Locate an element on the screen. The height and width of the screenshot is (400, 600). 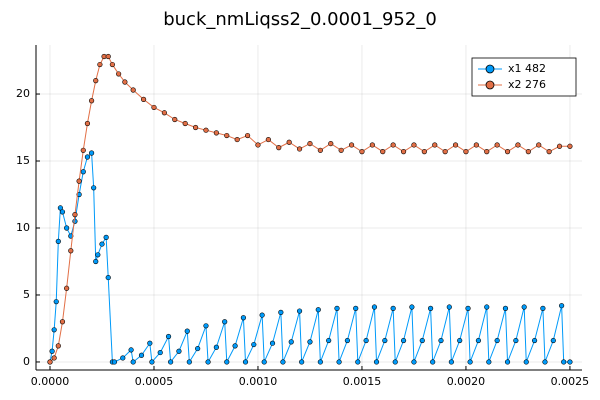
y-tick-label: 5 is located at coordinates (26, 294).